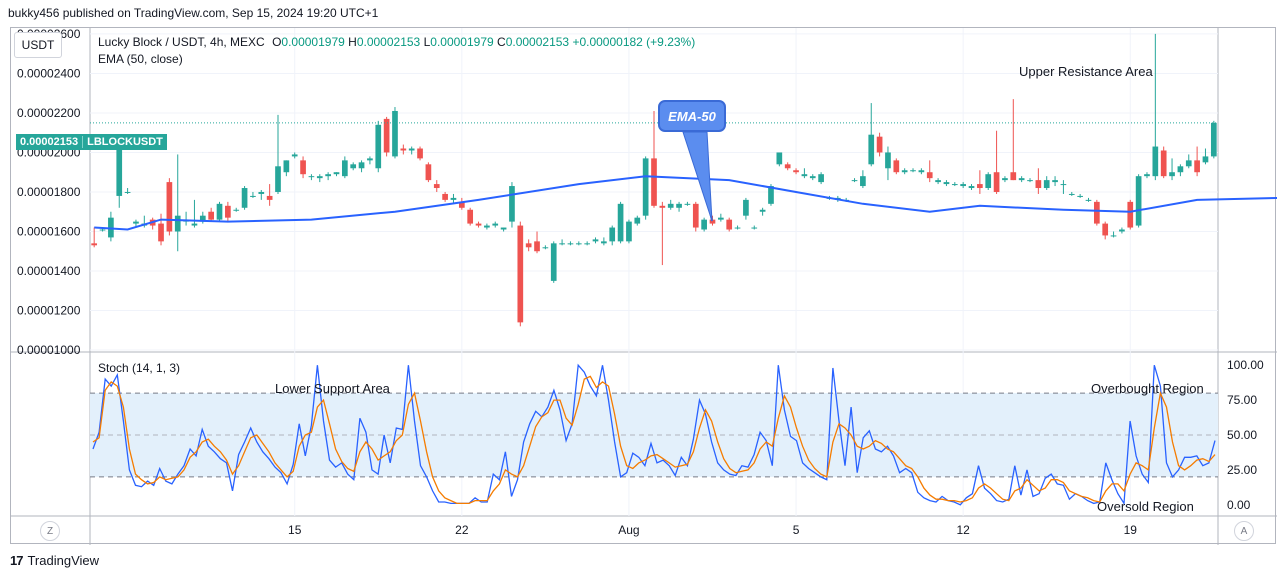 The image size is (1281, 579). I want to click on time-tick-label: 19, so click(1131, 530).